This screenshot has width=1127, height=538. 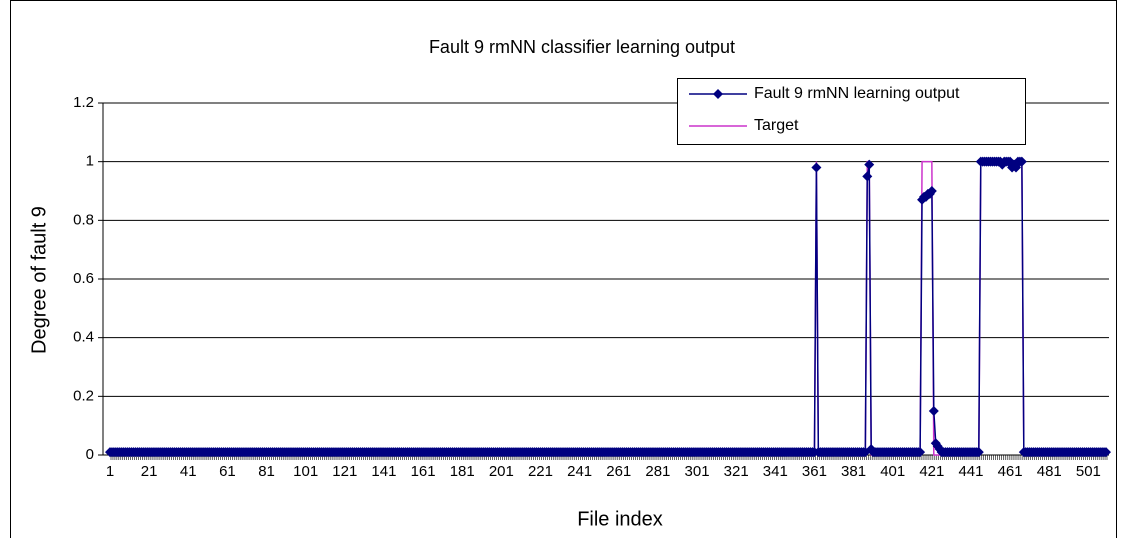 What do you see at coordinates (83, 219) in the screenshot?
I see `y-tick-label: 0.8` at bounding box center [83, 219].